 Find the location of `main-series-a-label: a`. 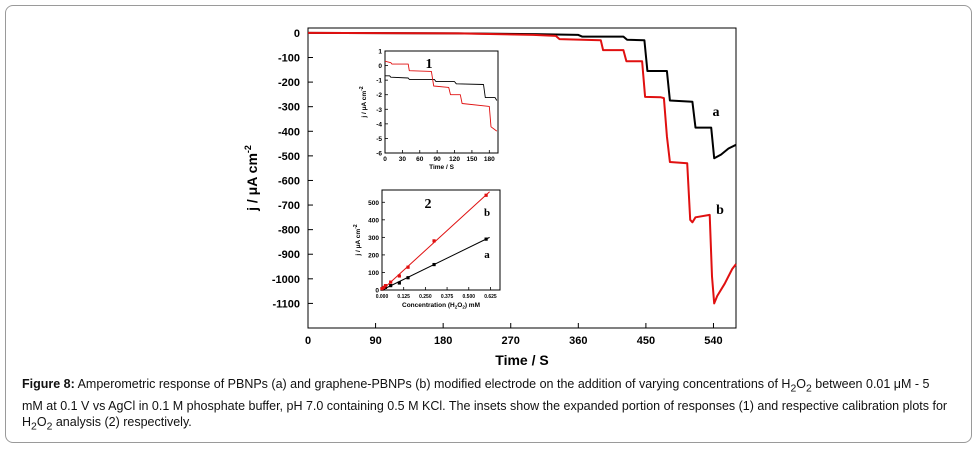

main-series-a-label: a is located at coordinates (716, 112).